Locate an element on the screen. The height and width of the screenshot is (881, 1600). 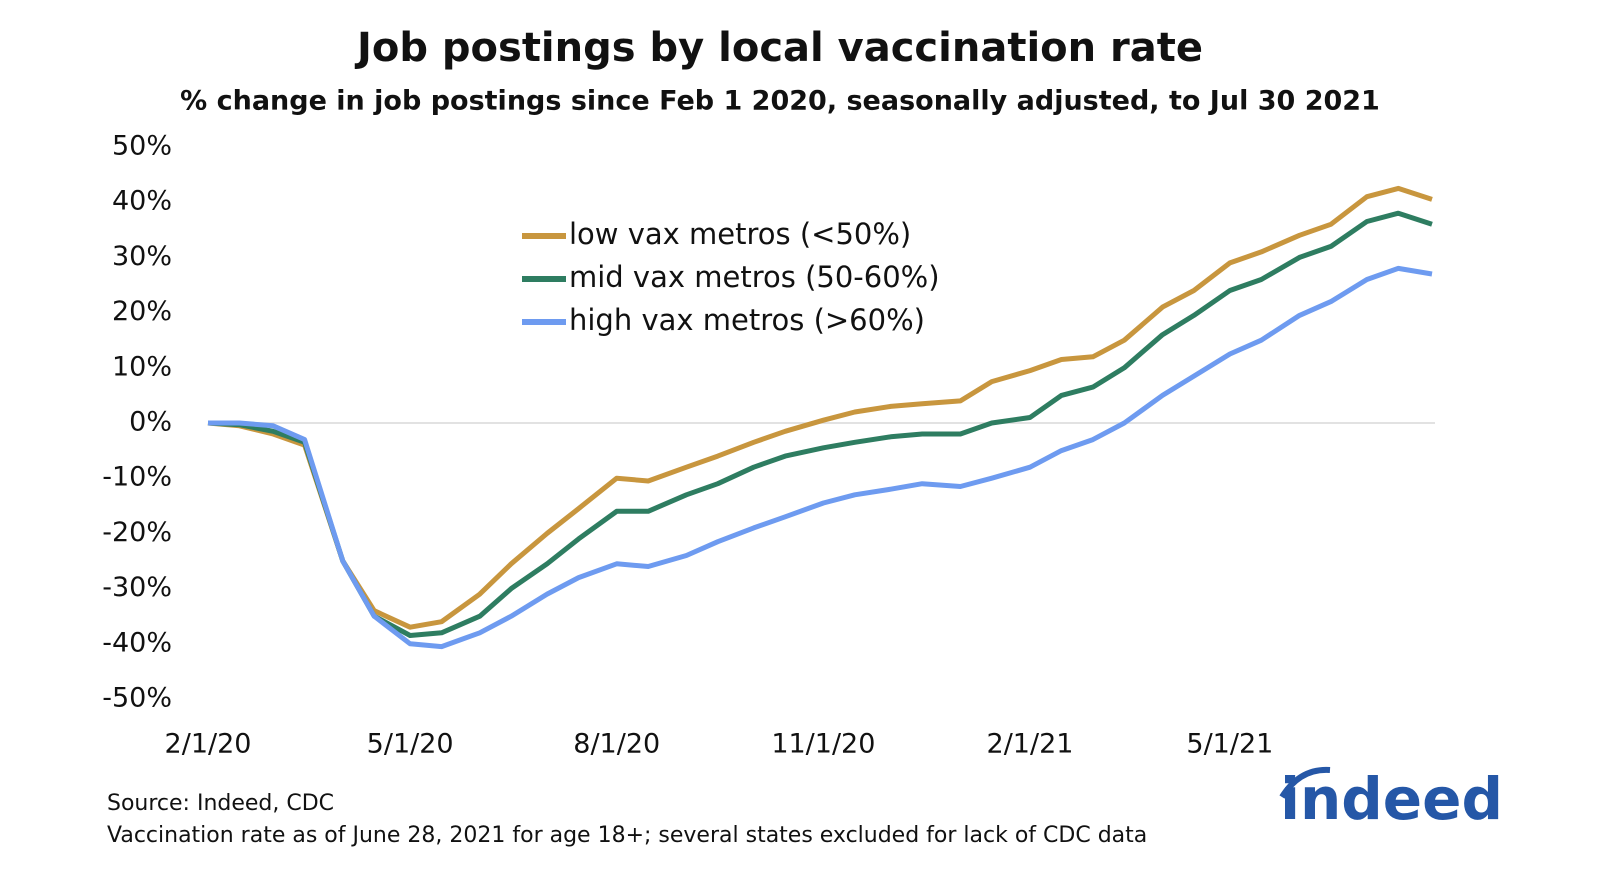
chart-title: Job postings by local vaccination rate is located at coordinates (778, 48).